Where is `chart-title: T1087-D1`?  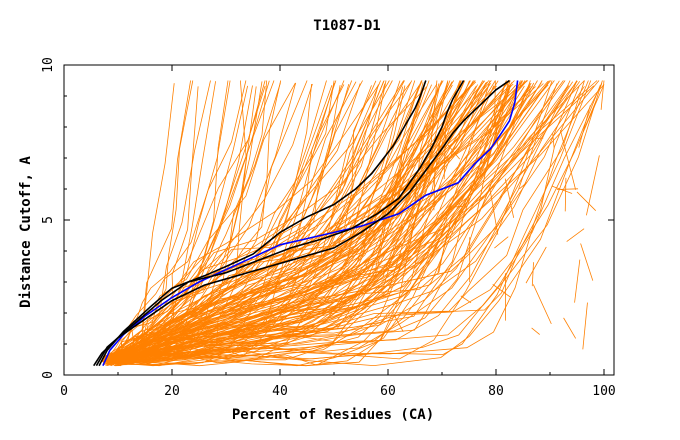 chart-title: T1087-D1 is located at coordinates (346, 26).